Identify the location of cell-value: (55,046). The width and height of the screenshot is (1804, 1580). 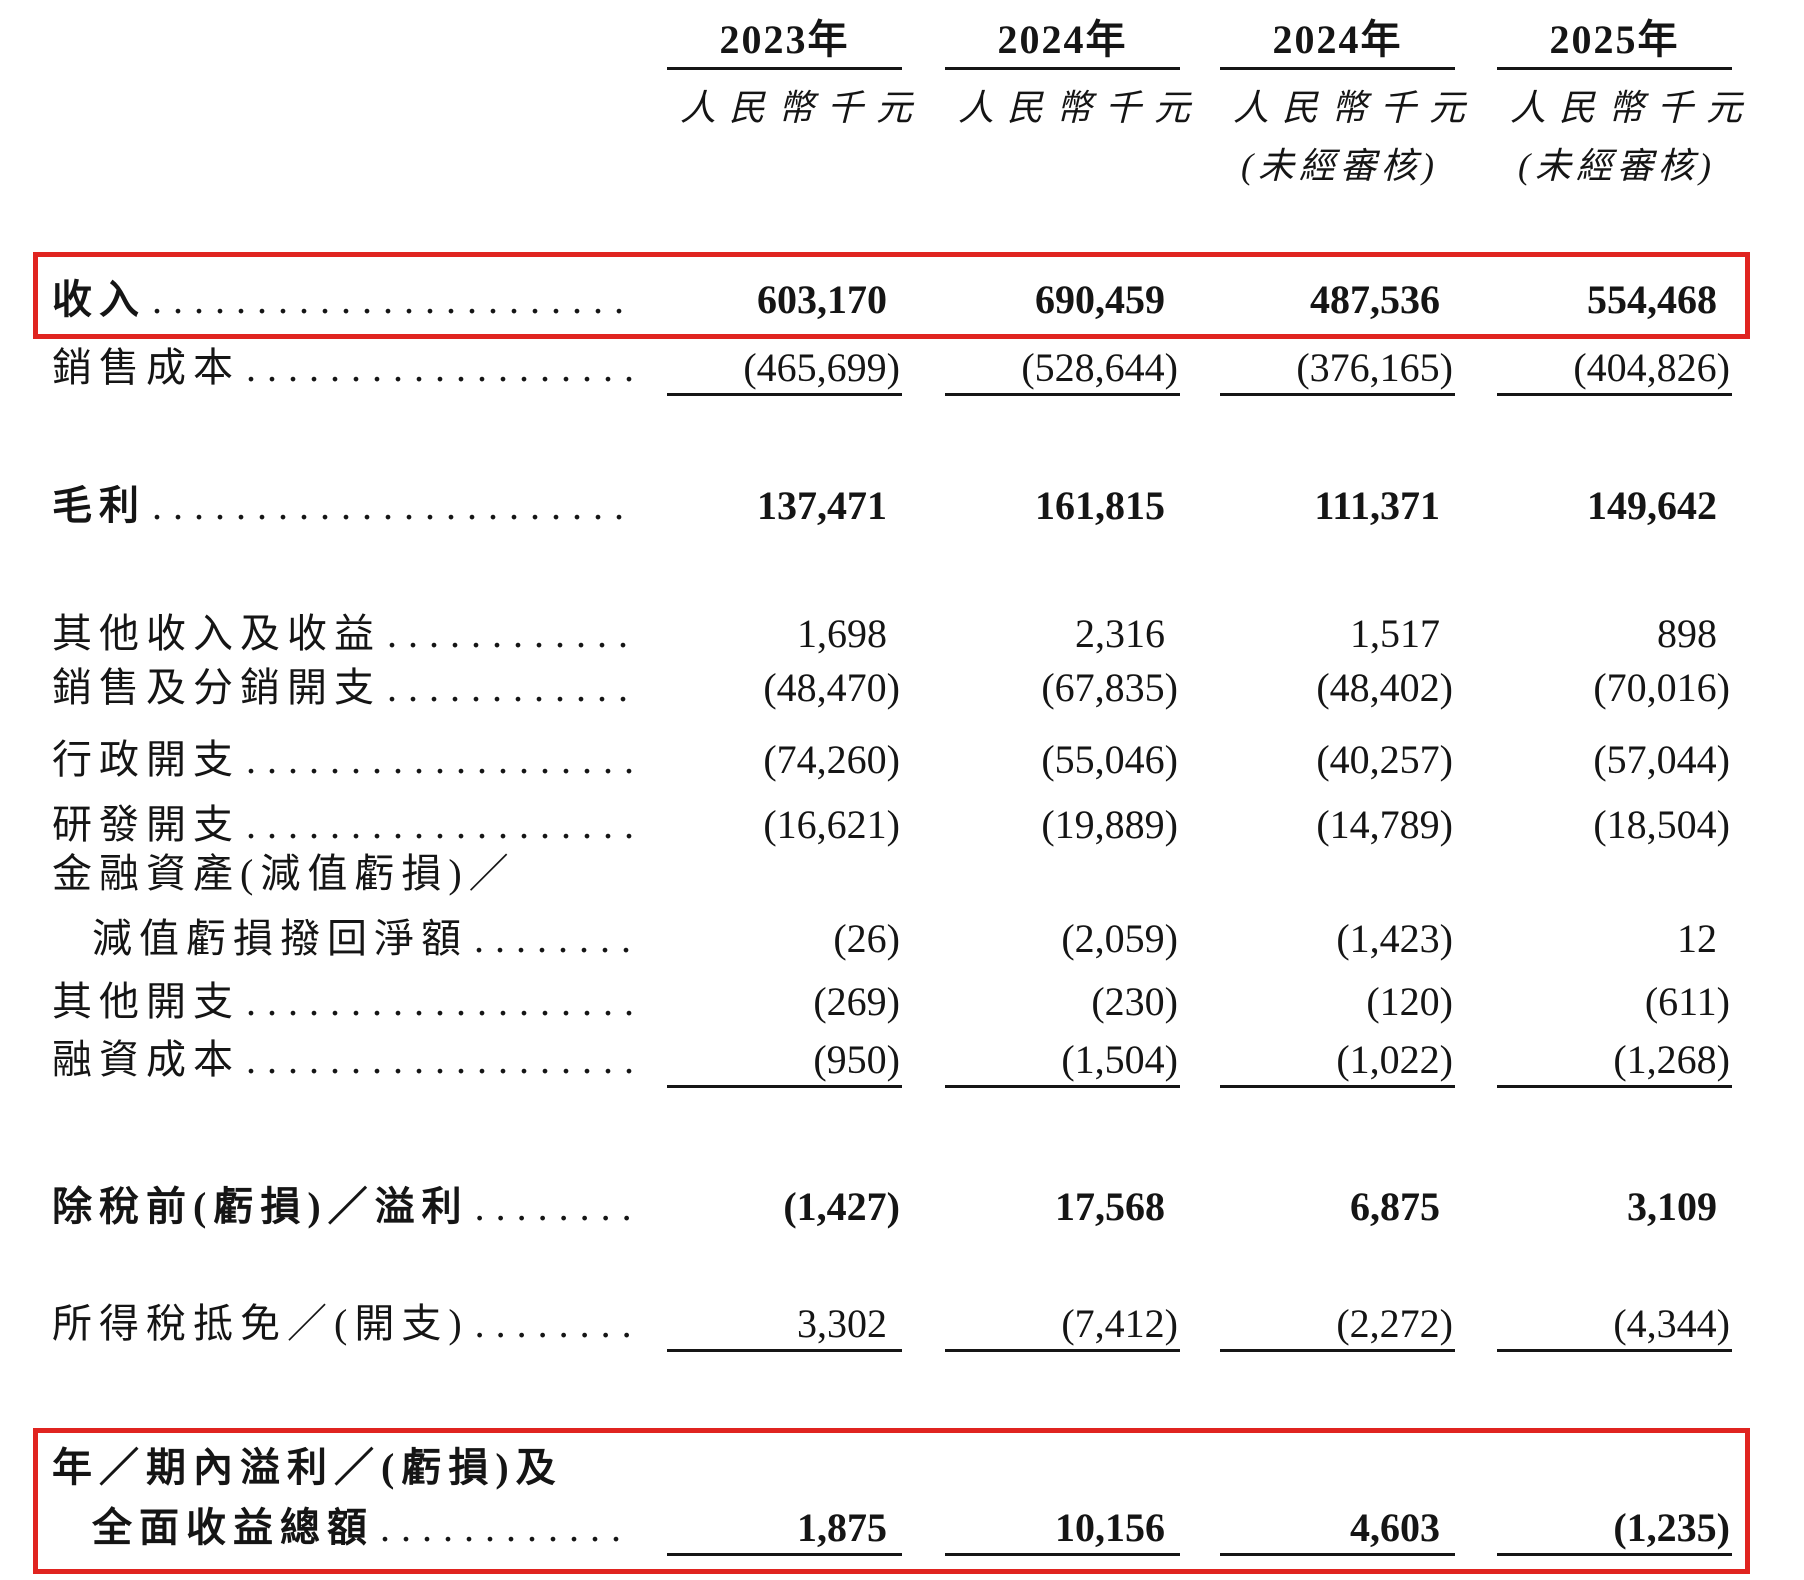
(1109, 759).